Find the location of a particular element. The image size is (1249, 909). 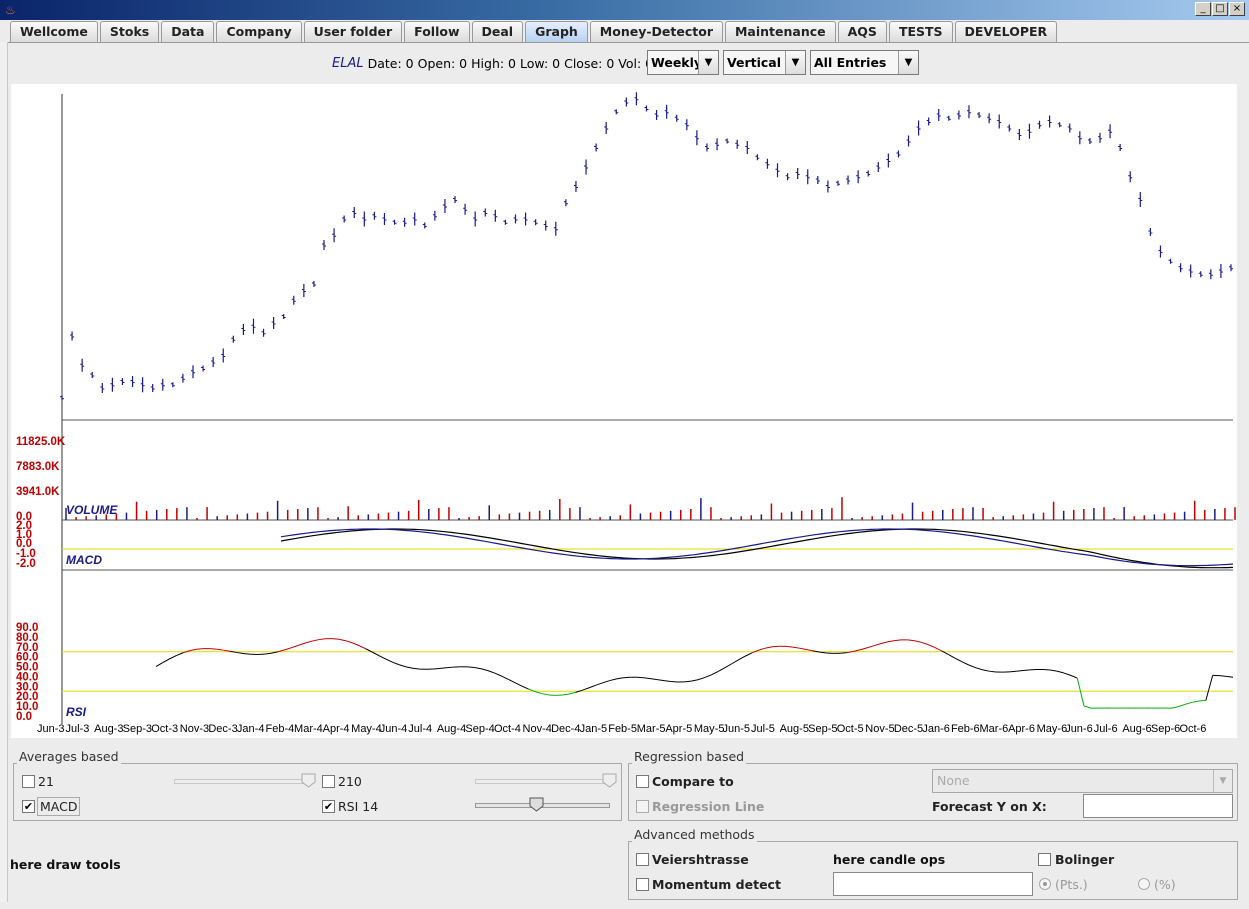

x-tick-label: Dec-5 is located at coordinates (908, 729).